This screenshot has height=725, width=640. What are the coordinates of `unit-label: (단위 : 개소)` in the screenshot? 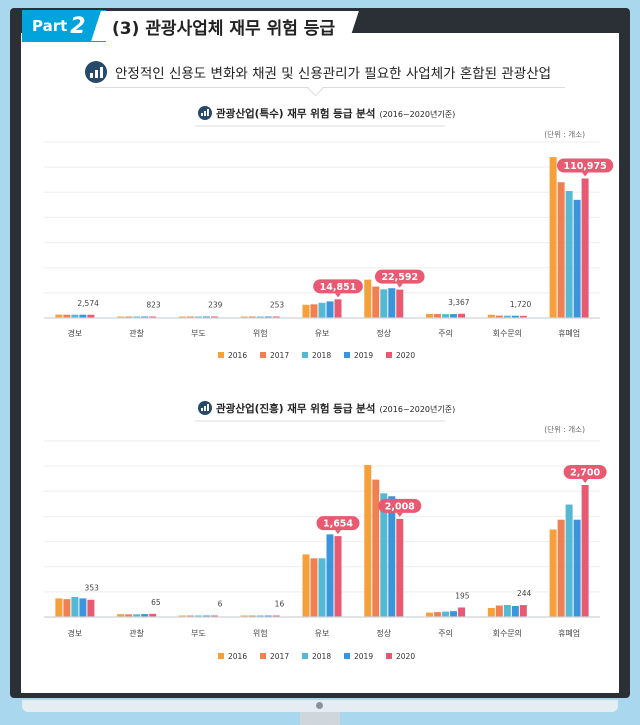 It's located at (564, 134).